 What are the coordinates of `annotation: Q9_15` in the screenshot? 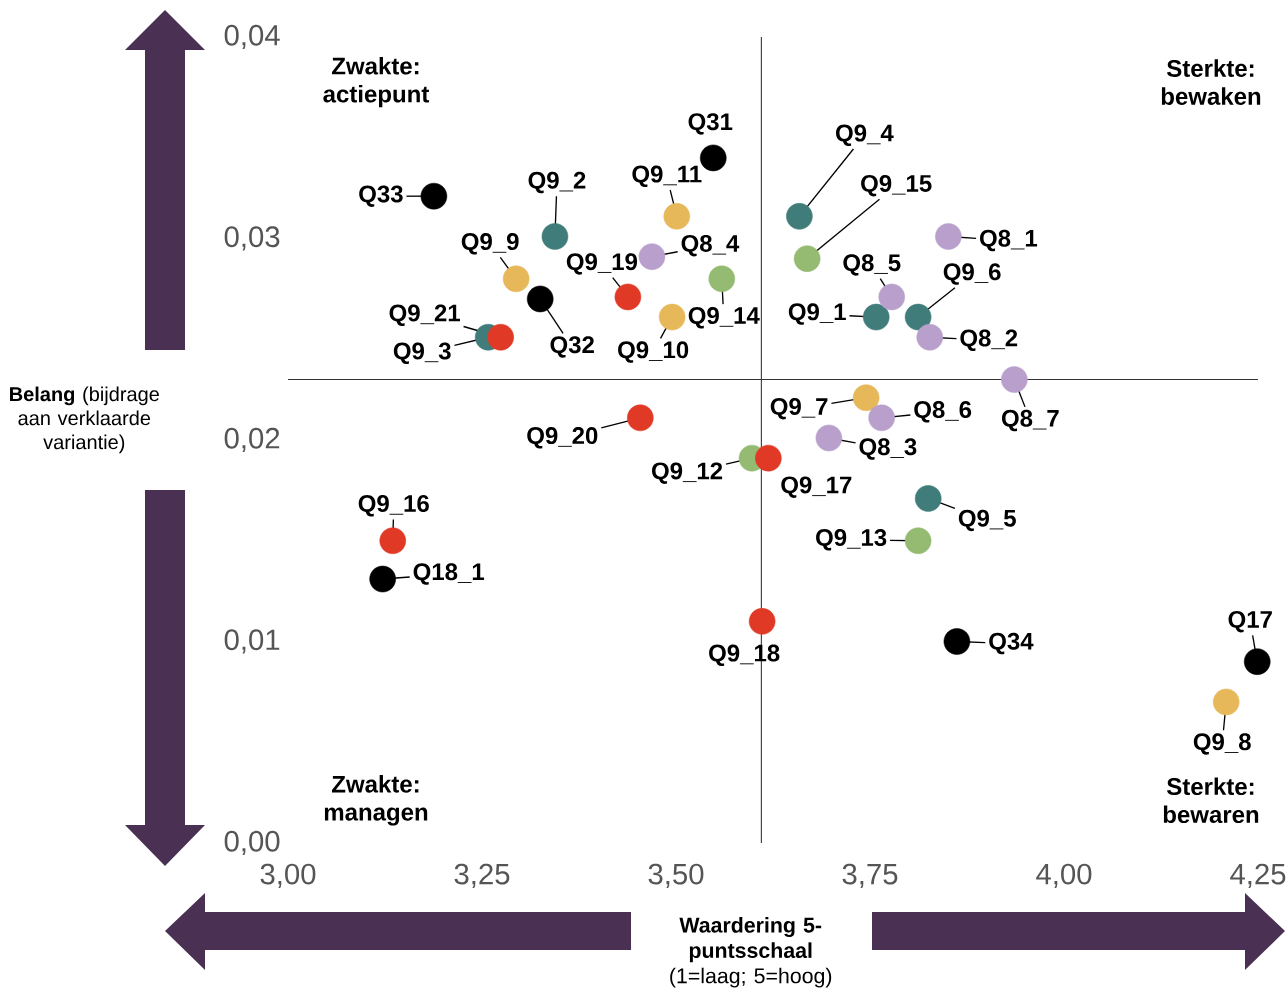 It's located at (896, 185).